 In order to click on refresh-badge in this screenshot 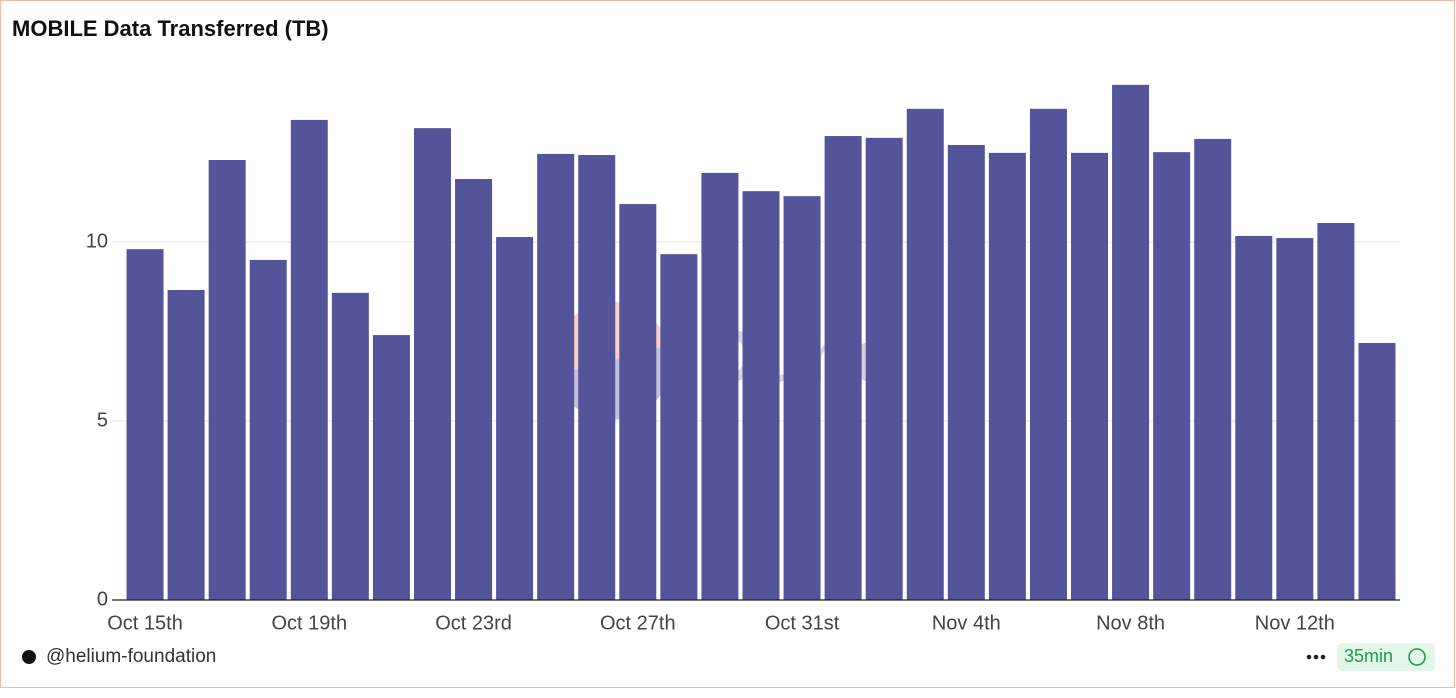, I will do `click(1386, 657)`.